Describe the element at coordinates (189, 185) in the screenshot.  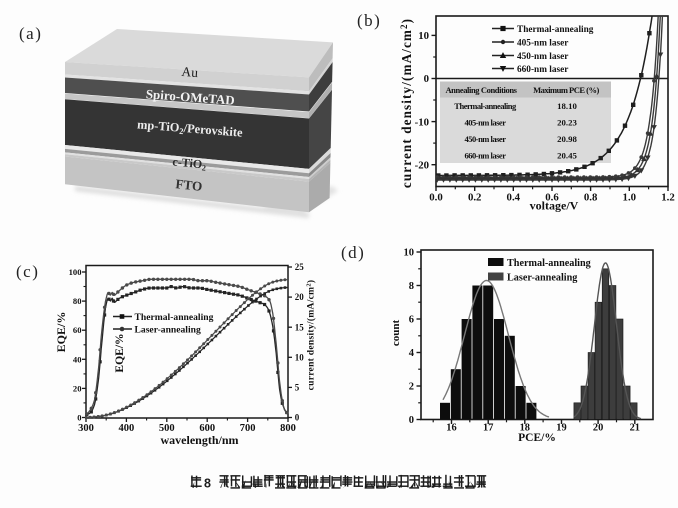
I see `svg-text: FTO` at that location.